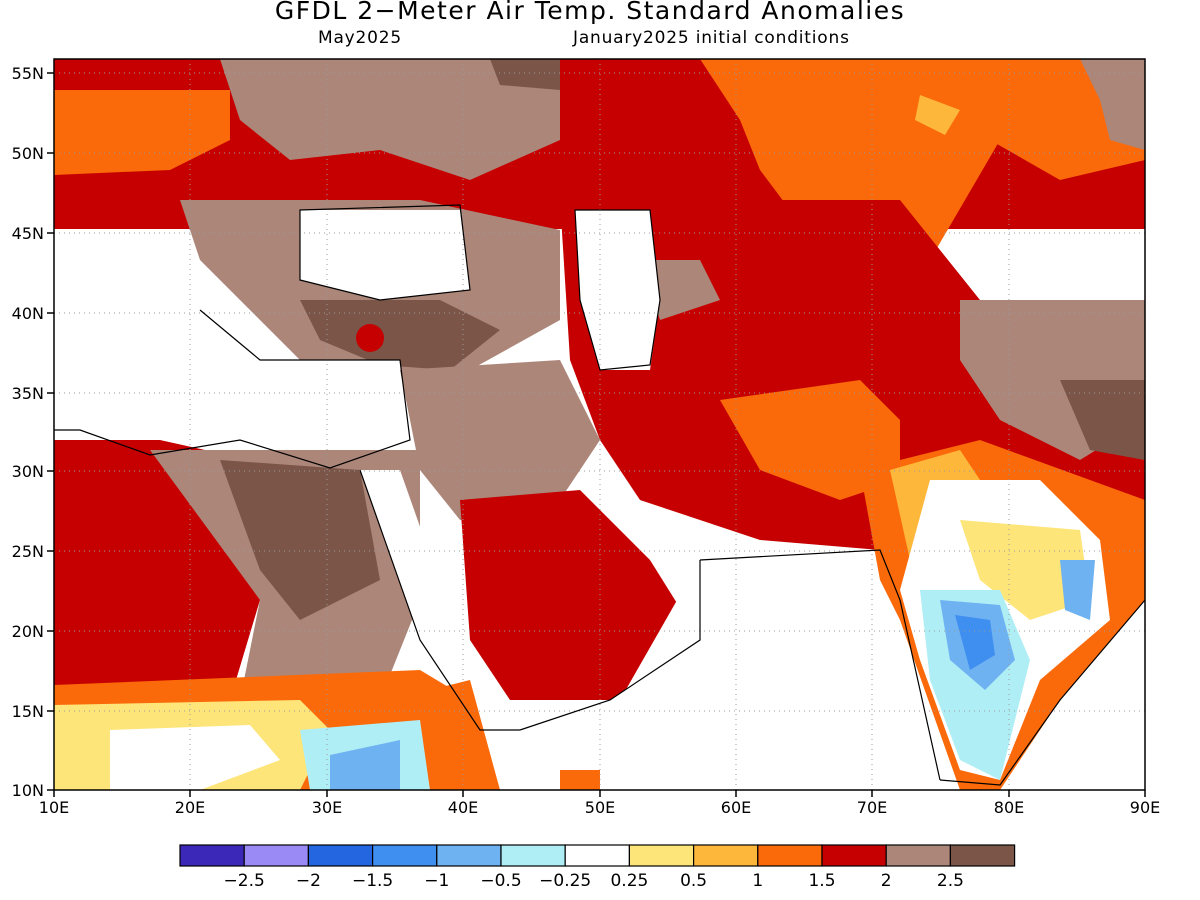  Describe the element at coordinates (711, 38) in the screenshot. I see `init-conditions-label: January2025 initial conditions` at that location.